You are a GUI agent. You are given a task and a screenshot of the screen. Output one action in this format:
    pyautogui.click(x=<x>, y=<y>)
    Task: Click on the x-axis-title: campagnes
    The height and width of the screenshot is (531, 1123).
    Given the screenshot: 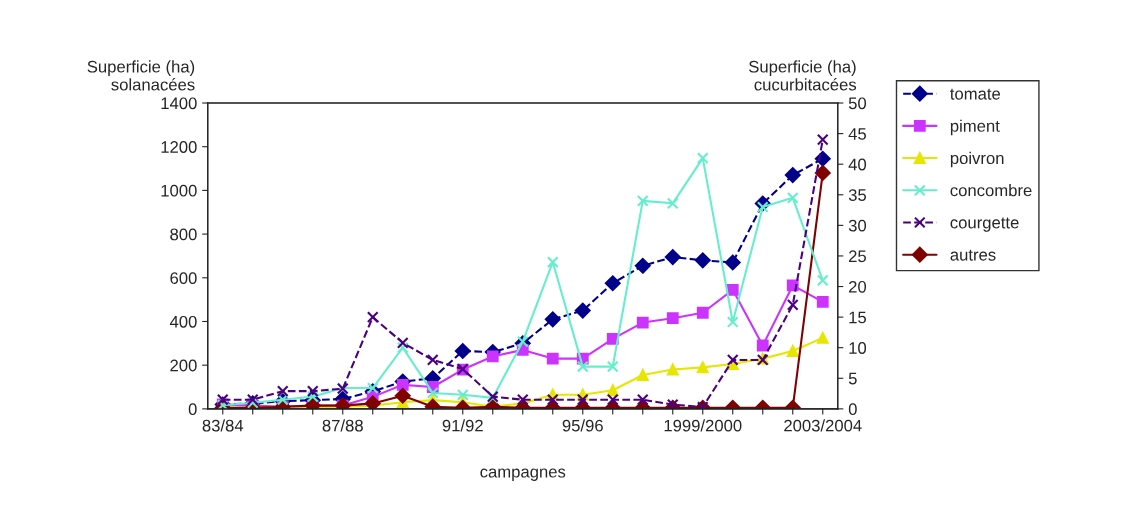 What is the action you would take?
    pyautogui.click(x=523, y=474)
    